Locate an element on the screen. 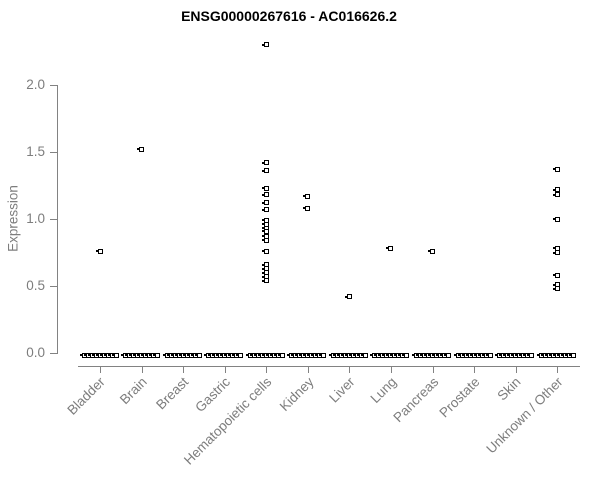 Image resolution: width=600 pixels, height=500 pixels. y-axis-tick-label: 0.5 is located at coordinates (35, 285).